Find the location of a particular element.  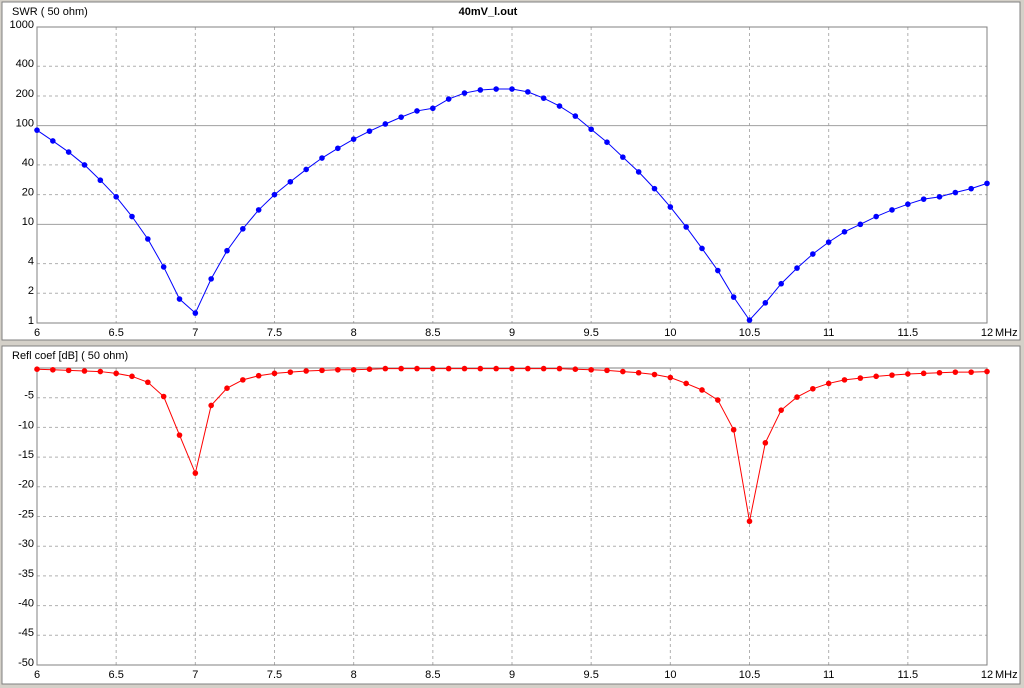

y-tick-label: -25 is located at coordinates (26, 514).